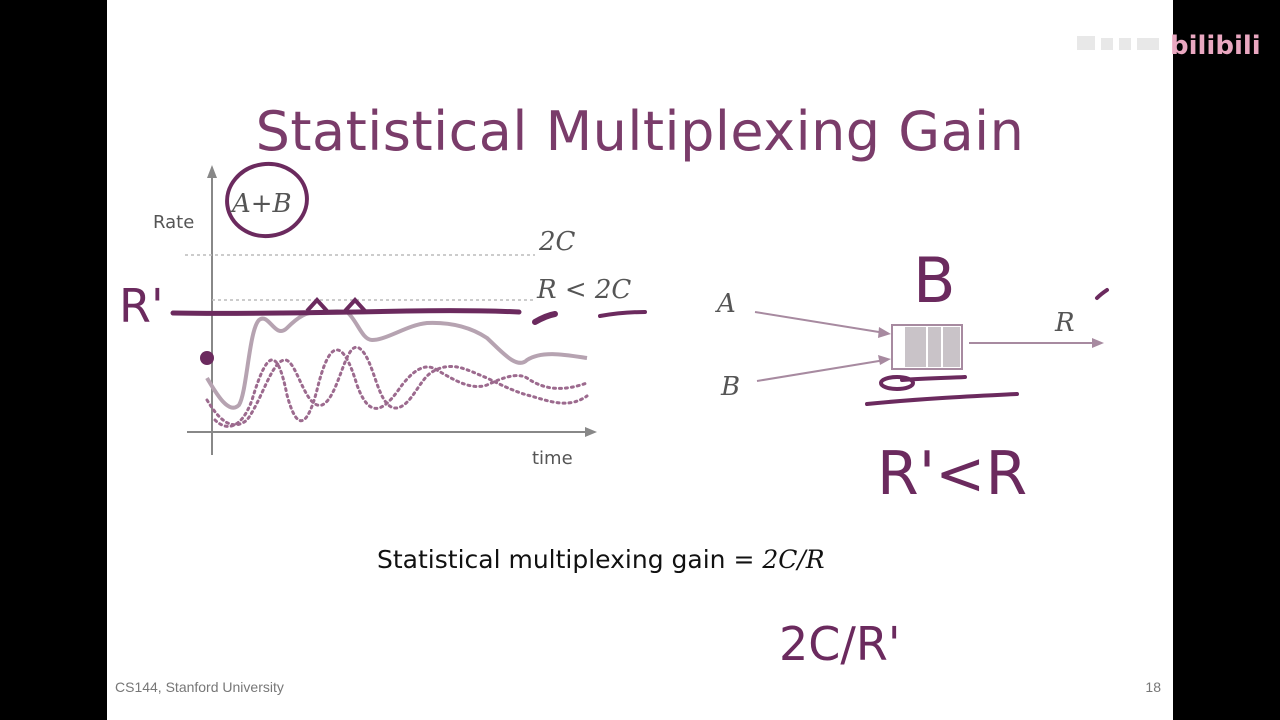 The width and height of the screenshot is (1280, 720). What do you see at coordinates (1102, 294) in the screenshot?
I see `output-prime-mark` at bounding box center [1102, 294].